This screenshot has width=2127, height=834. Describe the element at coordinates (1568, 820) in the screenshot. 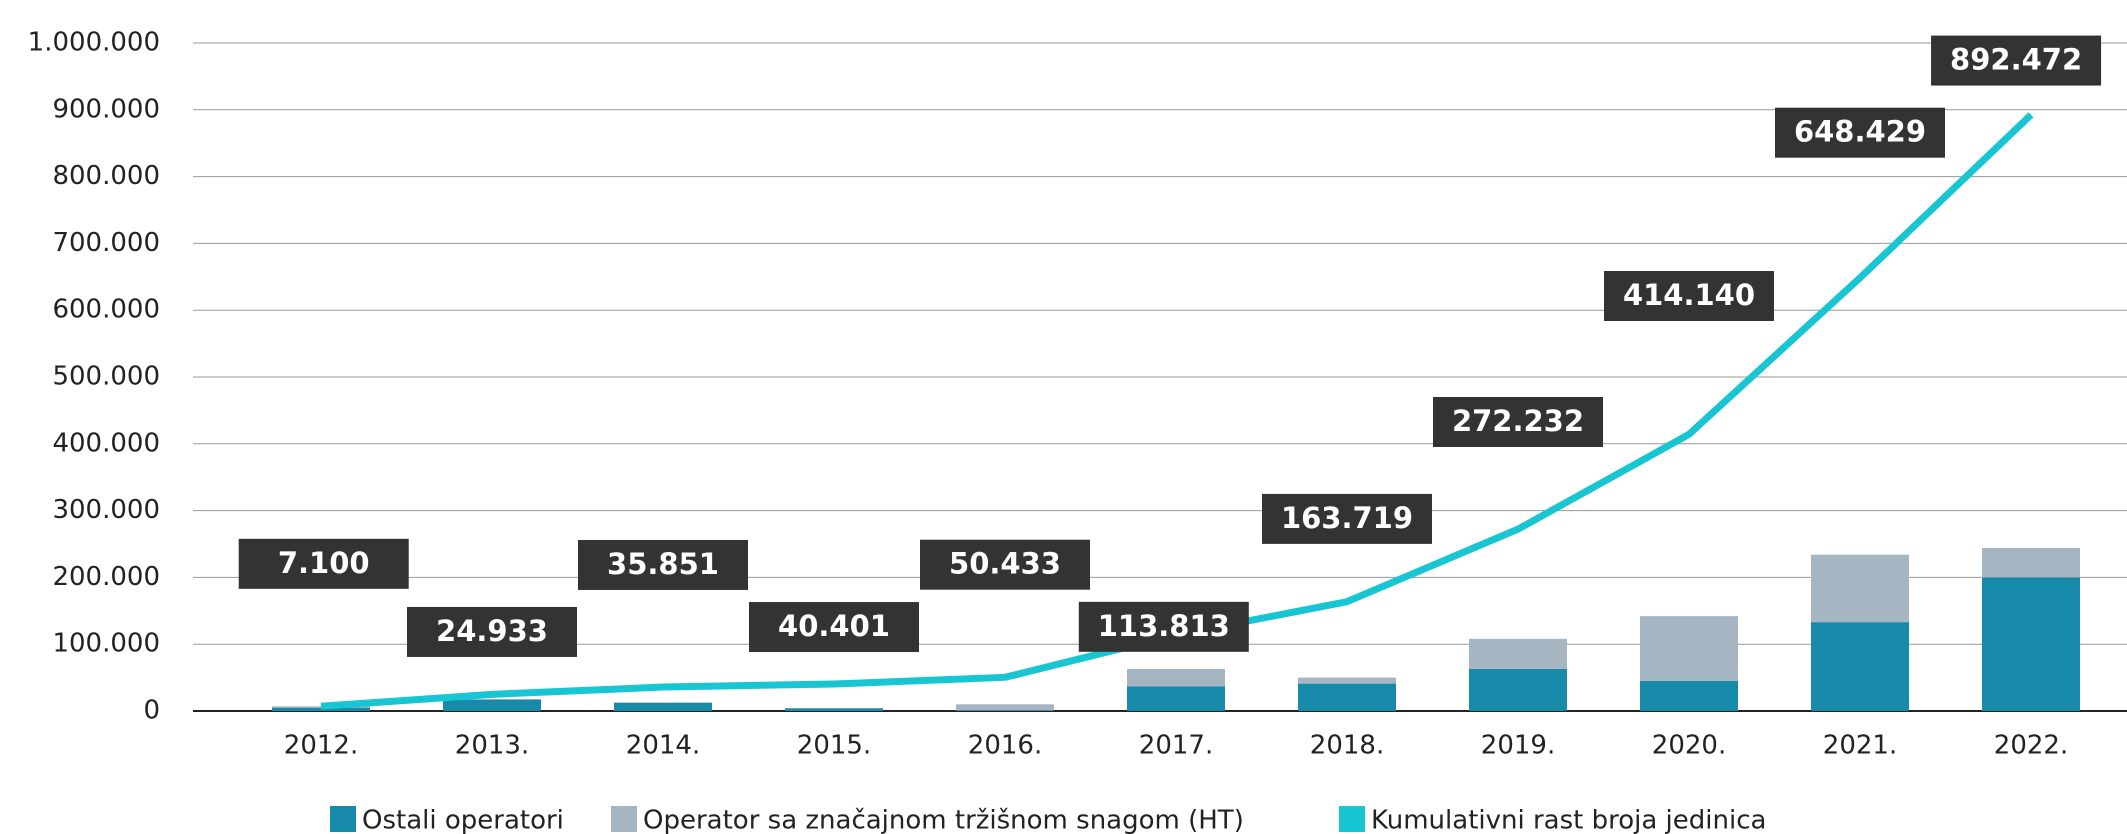

I see `legend-label: Kumulativni rast broja jedinica` at that location.